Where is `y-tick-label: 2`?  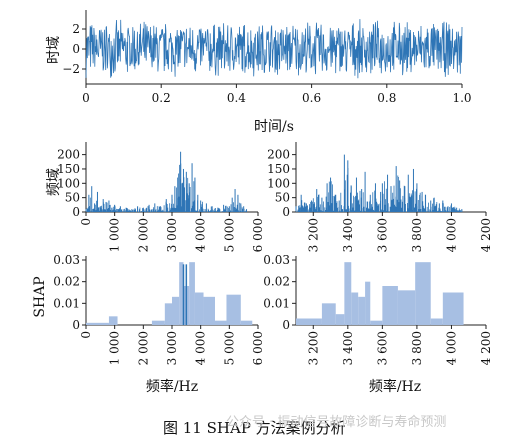
y-tick-label: 2 is located at coordinates (76, 29).